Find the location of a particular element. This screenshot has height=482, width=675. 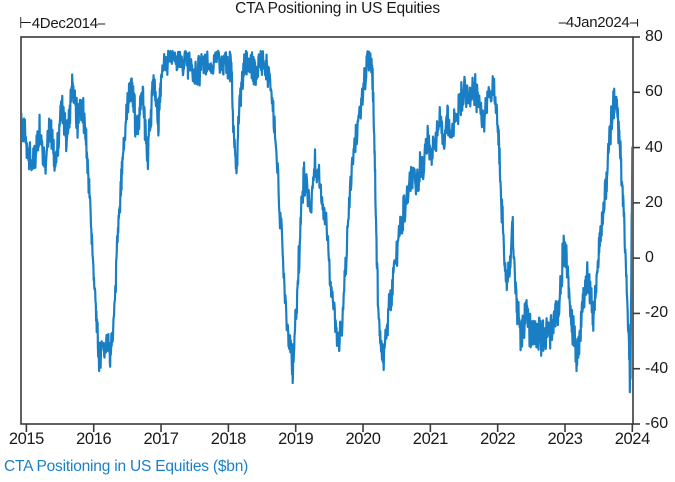

y-tick-label: -20 is located at coordinates (657, 313).